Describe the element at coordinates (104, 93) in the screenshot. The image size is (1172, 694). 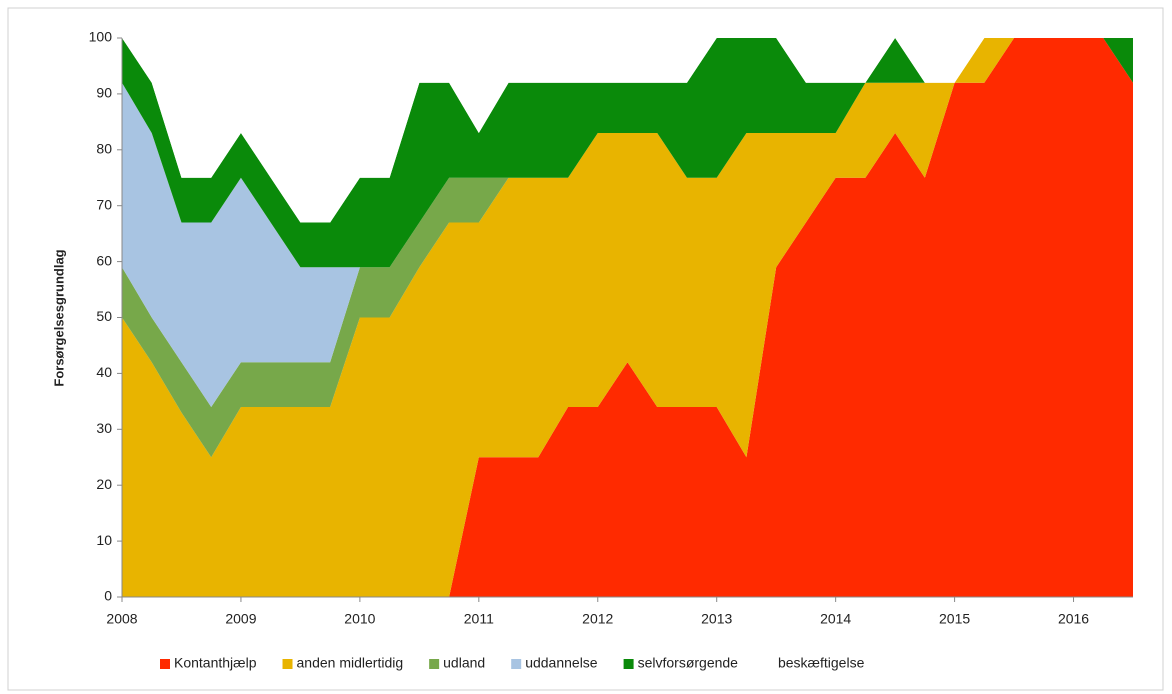
I see `y-tick-label: 90` at that location.